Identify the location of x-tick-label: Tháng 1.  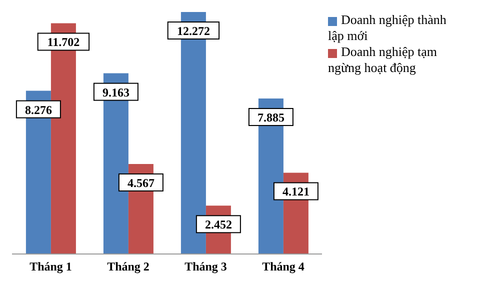
(51, 267).